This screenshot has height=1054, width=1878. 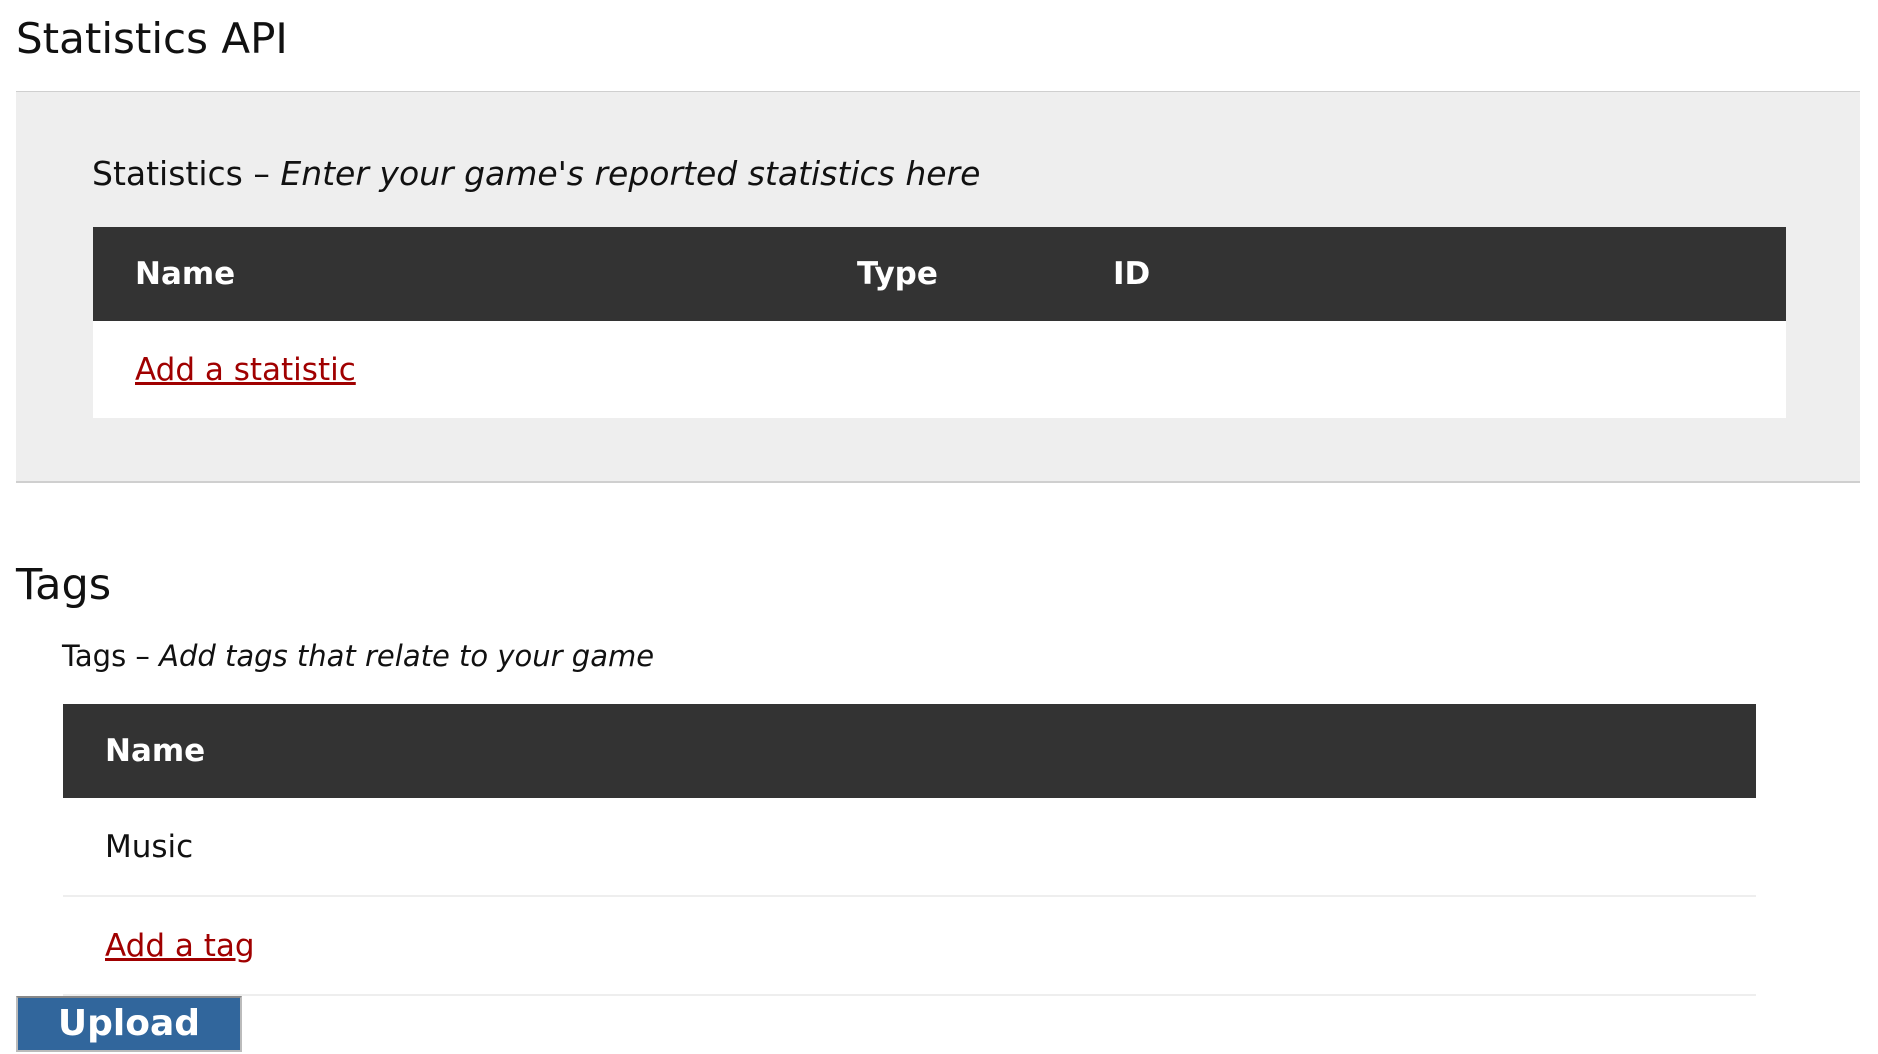 What do you see at coordinates (245, 369) in the screenshot?
I see `add-statistic-link: Add a statistic` at bounding box center [245, 369].